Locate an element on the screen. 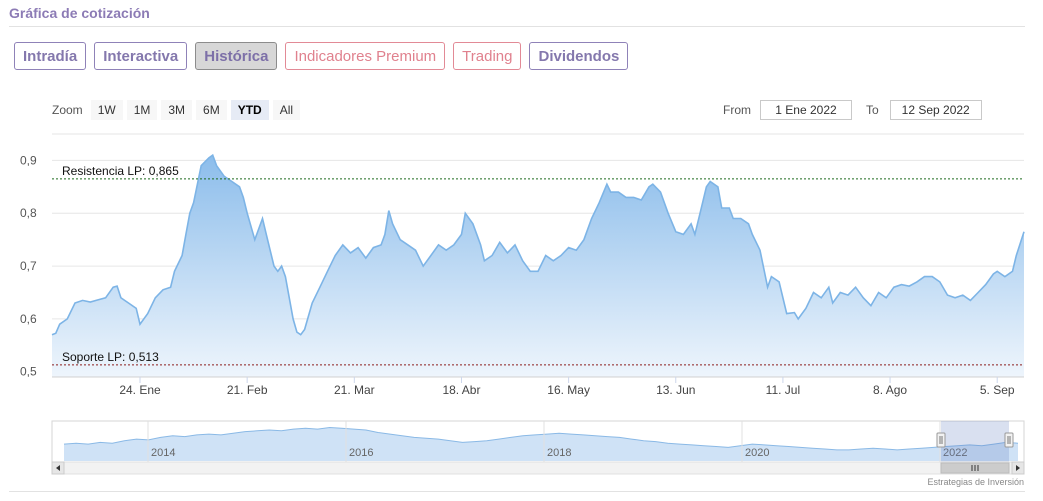 The image size is (1043, 501). navigator-handle-left is located at coordinates (941, 440).